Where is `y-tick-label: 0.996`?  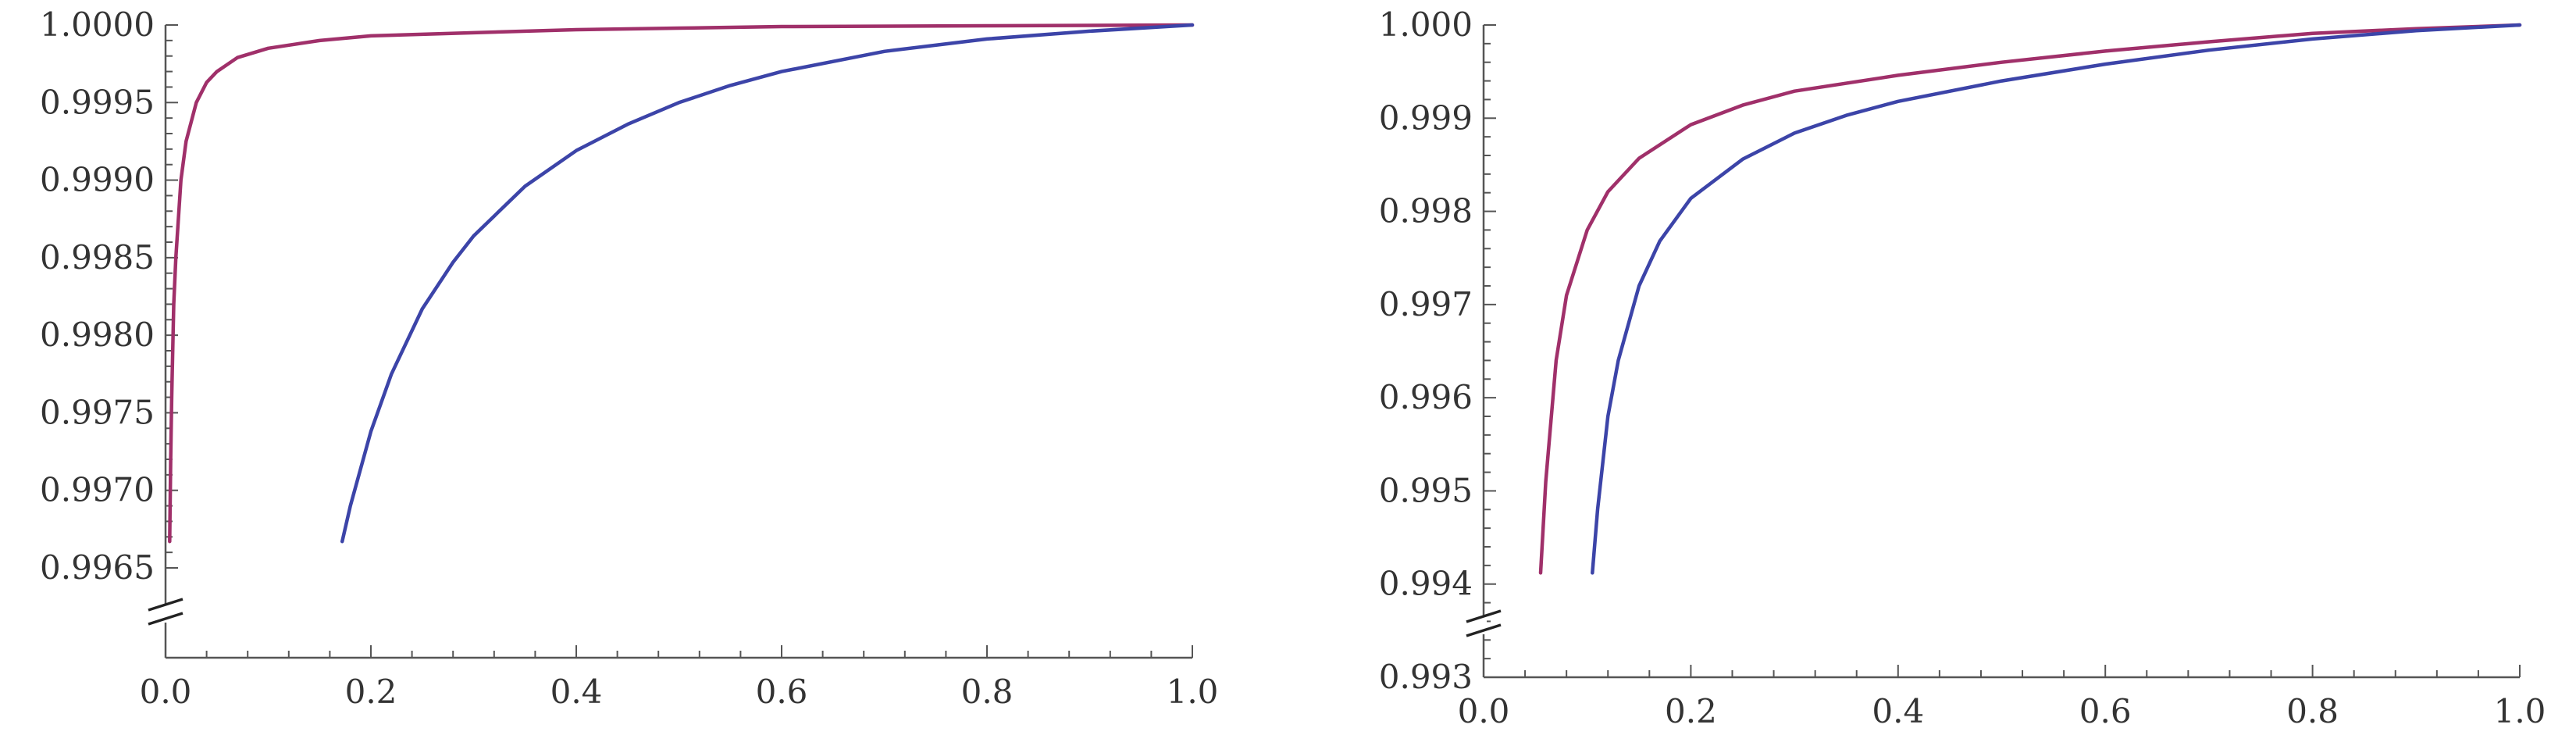
y-tick-label: 0.996 is located at coordinates (1426, 397).